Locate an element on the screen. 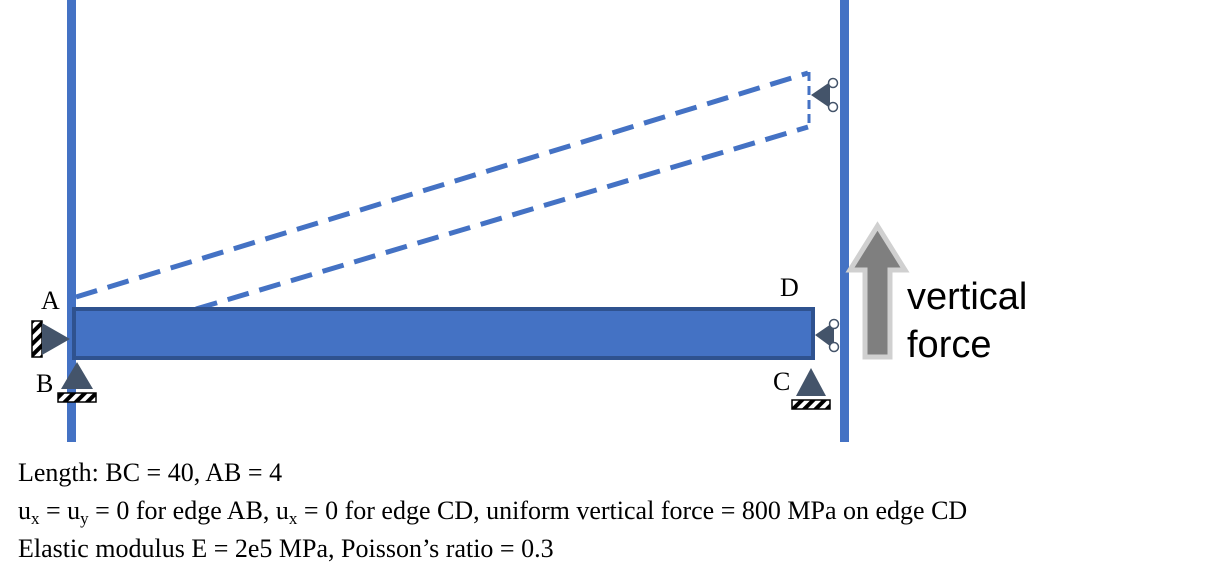  left-wall is located at coordinates (71, 221).